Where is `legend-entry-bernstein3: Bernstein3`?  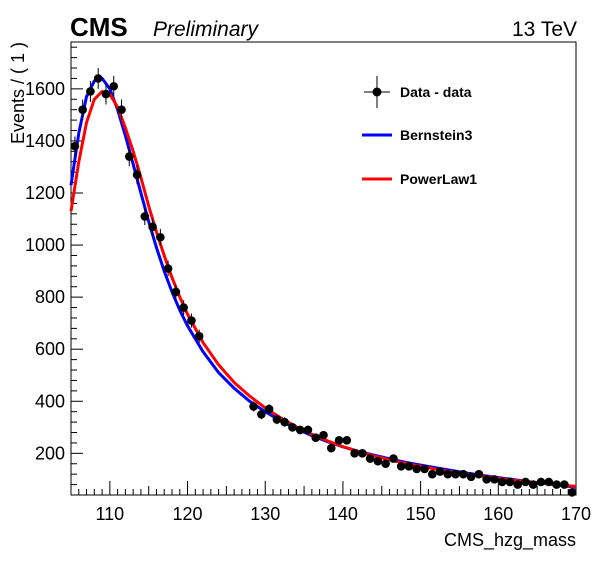 legend-entry-bernstein3: Bernstein3 is located at coordinates (417, 135).